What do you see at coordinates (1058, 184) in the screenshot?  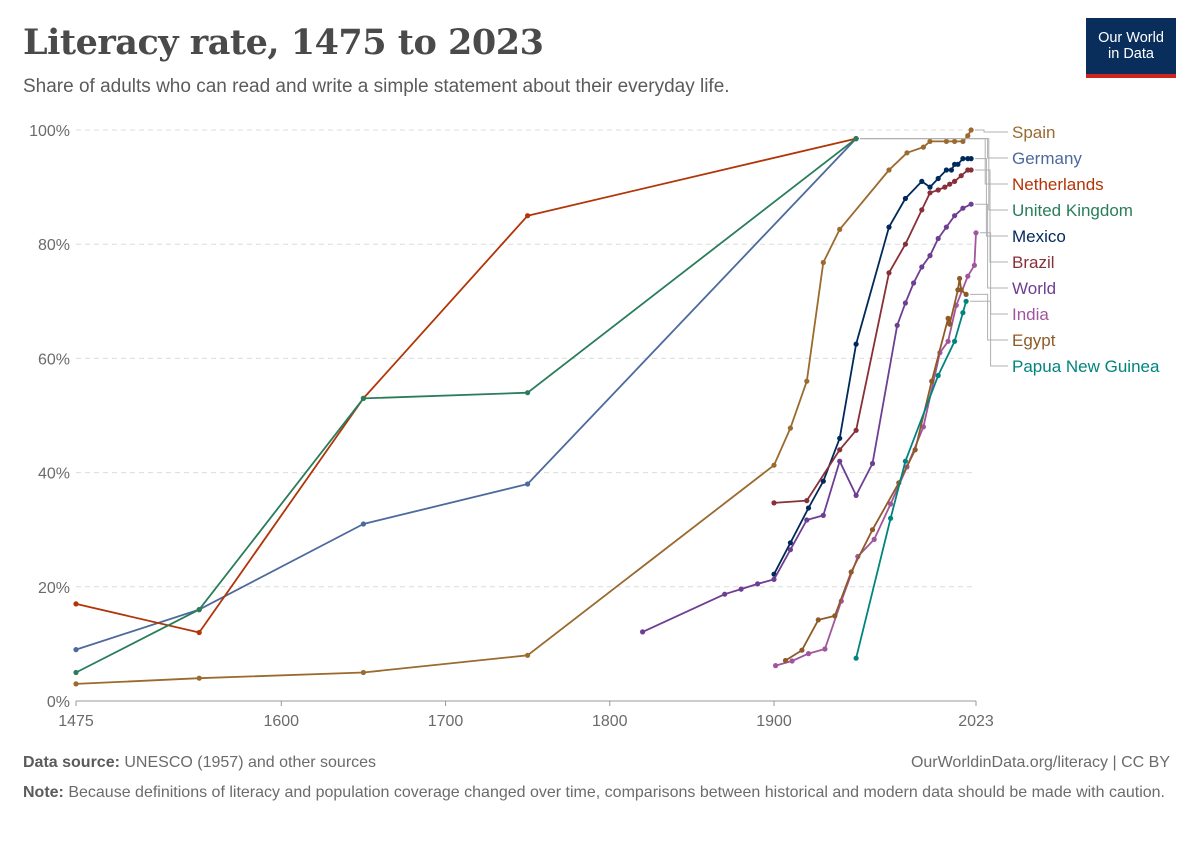 I see `legend-label: Netherlands` at bounding box center [1058, 184].